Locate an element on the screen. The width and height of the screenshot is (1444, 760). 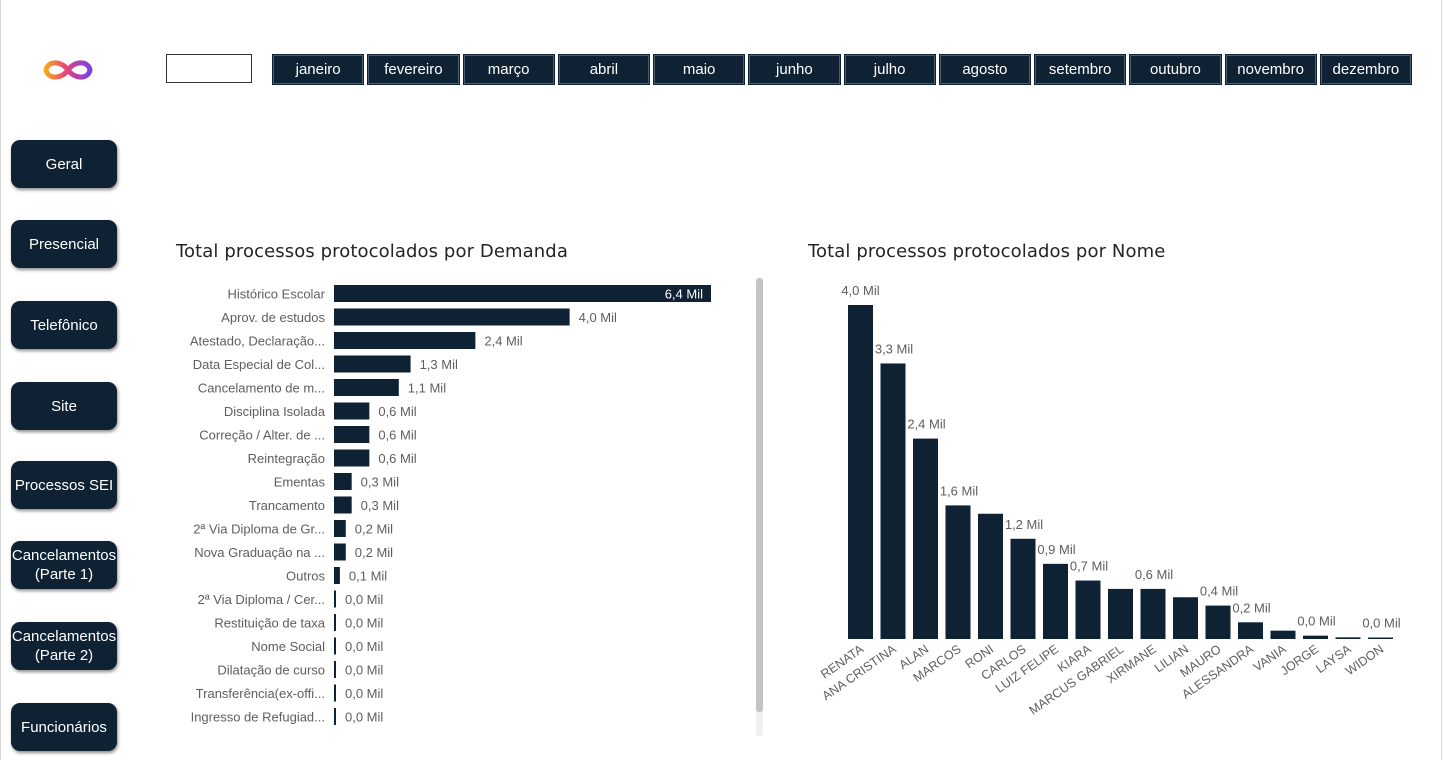
demanda-category-label: Outros is located at coordinates (306, 576).